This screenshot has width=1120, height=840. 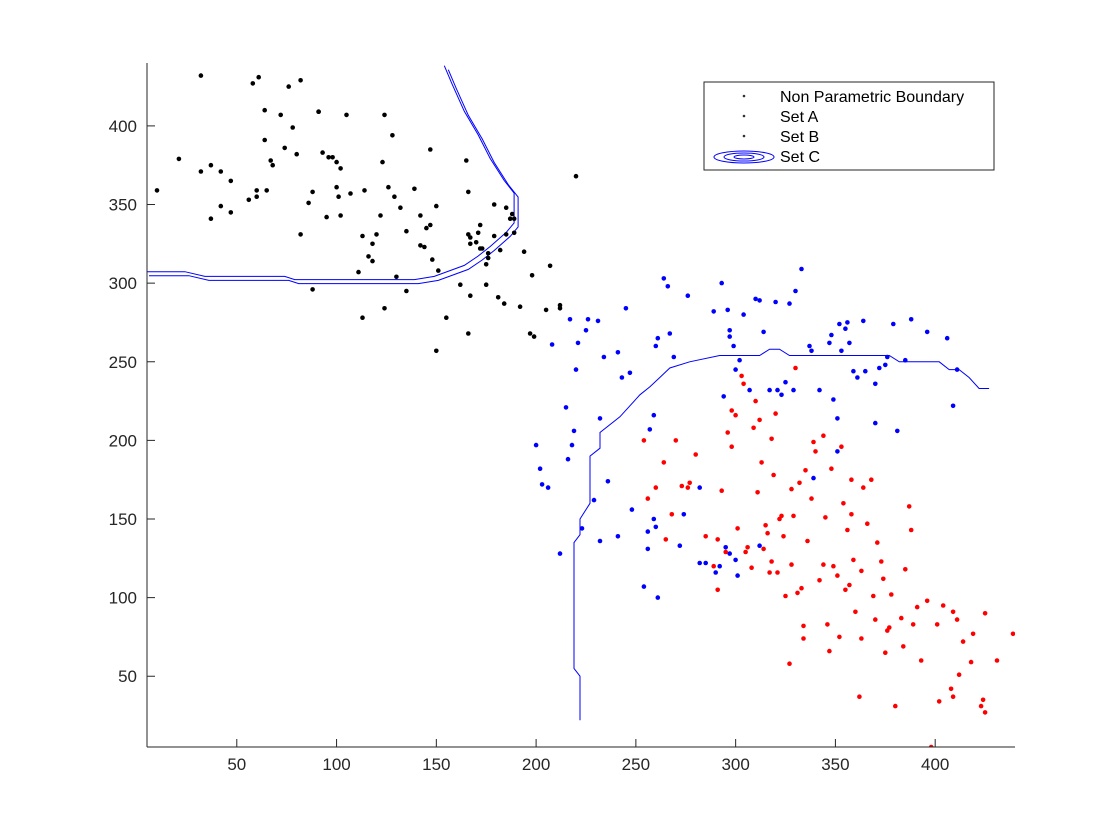 What do you see at coordinates (735, 764) in the screenshot?
I see `x-tick-label: 300` at bounding box center [735, 764].